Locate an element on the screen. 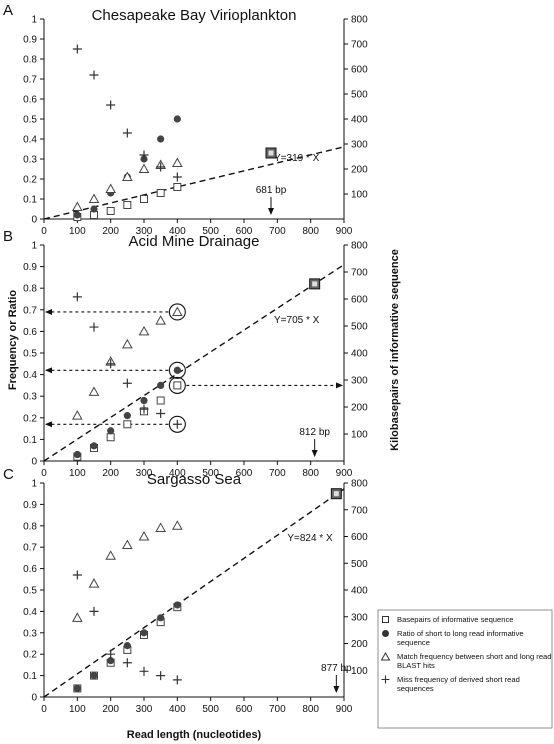 This screenshot has width=554, height=744. left-tick-label: 0 is located at coordinates (34, 462).